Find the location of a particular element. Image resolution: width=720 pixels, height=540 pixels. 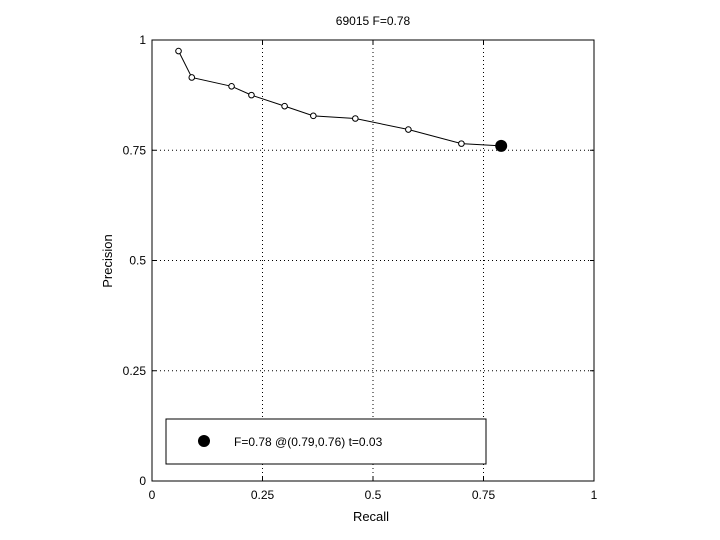

x-tick-label: 0.25 is located at coordinates (263, 495).